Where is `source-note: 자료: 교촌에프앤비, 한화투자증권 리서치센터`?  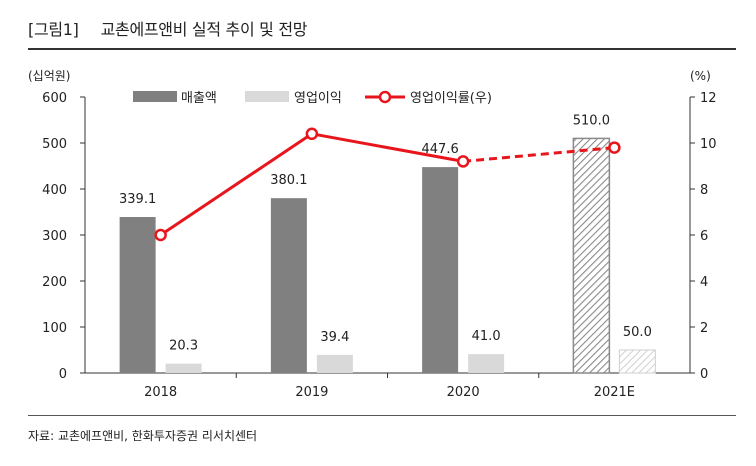 source-note: 자료: 교촌에프앤비, 한화투자증권 리서치센터 is located at coordinates (143, 436).